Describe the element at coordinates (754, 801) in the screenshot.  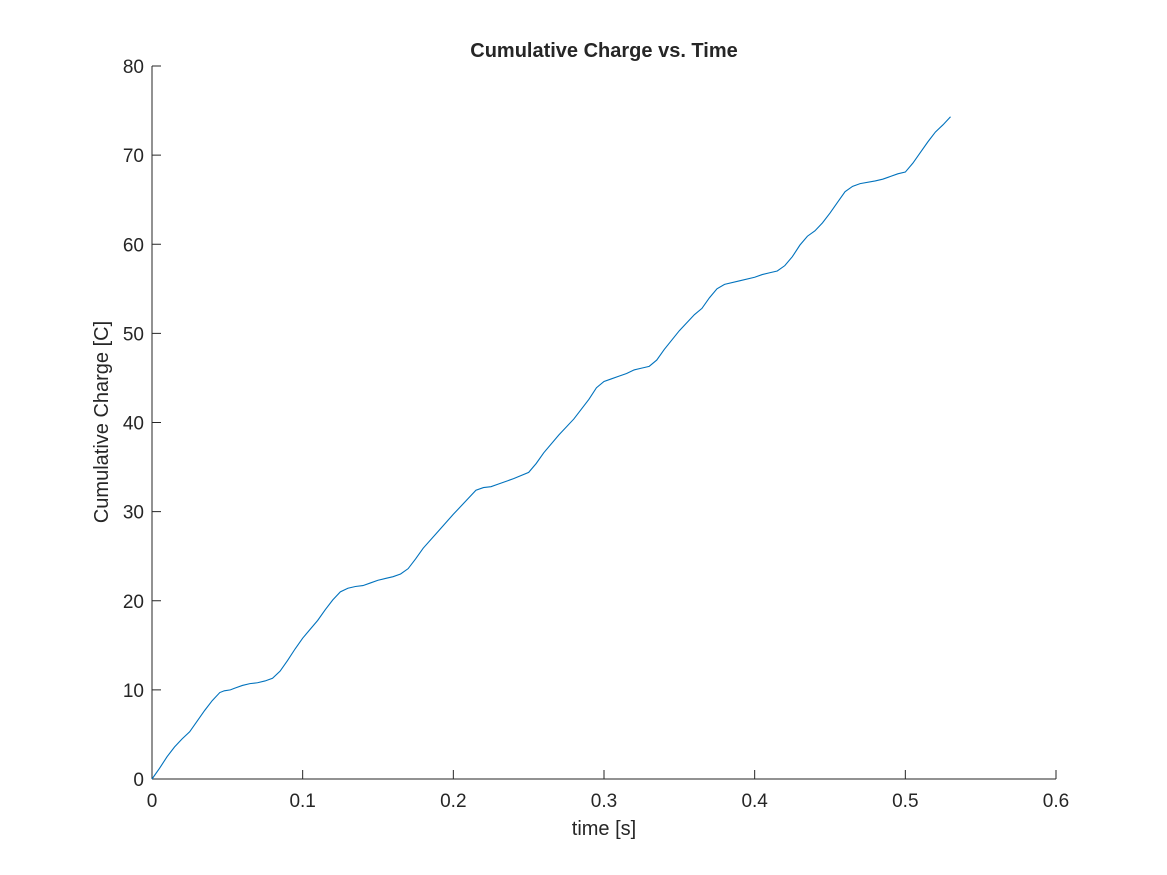
I see `x-tick-label: 0.4` at that location.